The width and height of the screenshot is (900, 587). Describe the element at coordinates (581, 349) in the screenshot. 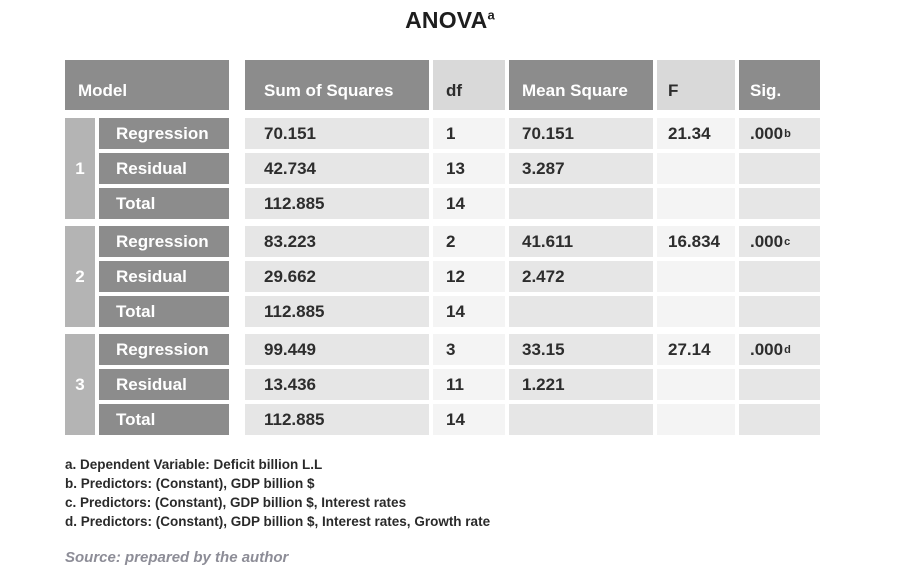

I see `cell-mean-square: 33.15` at that location.